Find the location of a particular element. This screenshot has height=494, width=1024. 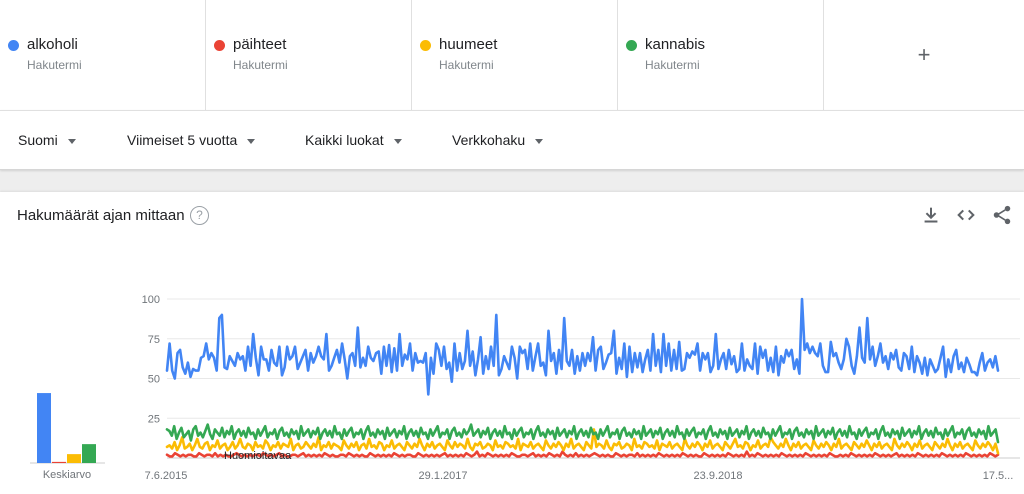

search-term-huumeet: huumeet Hakutermi is located at coordinates (515, 55).